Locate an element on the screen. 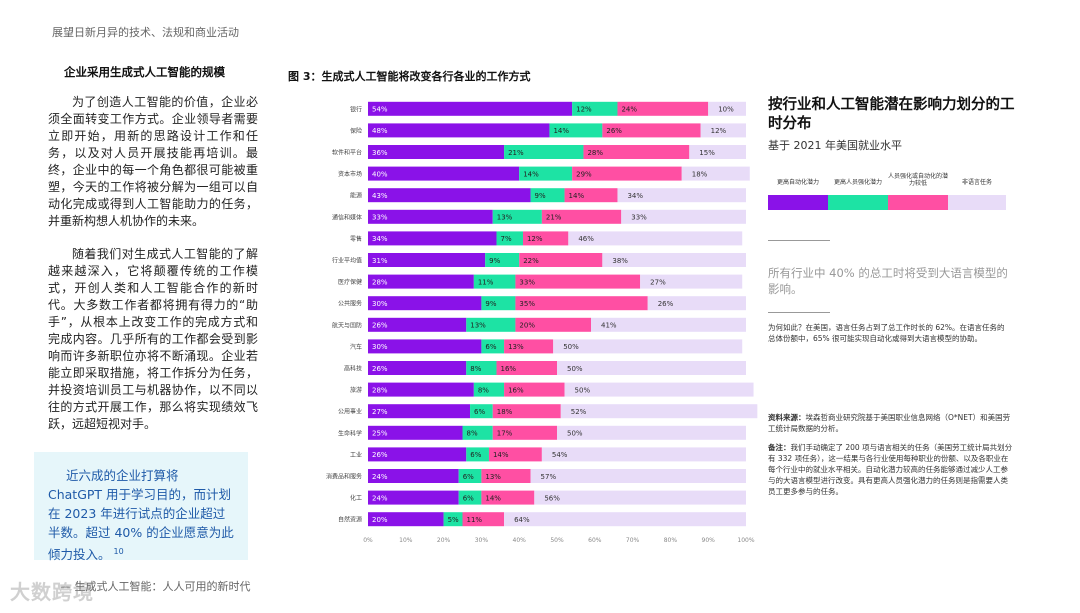 The height and width of the screenshot is (613, 1080). x-tick-label: 80% is located at coordinates (671, 540).